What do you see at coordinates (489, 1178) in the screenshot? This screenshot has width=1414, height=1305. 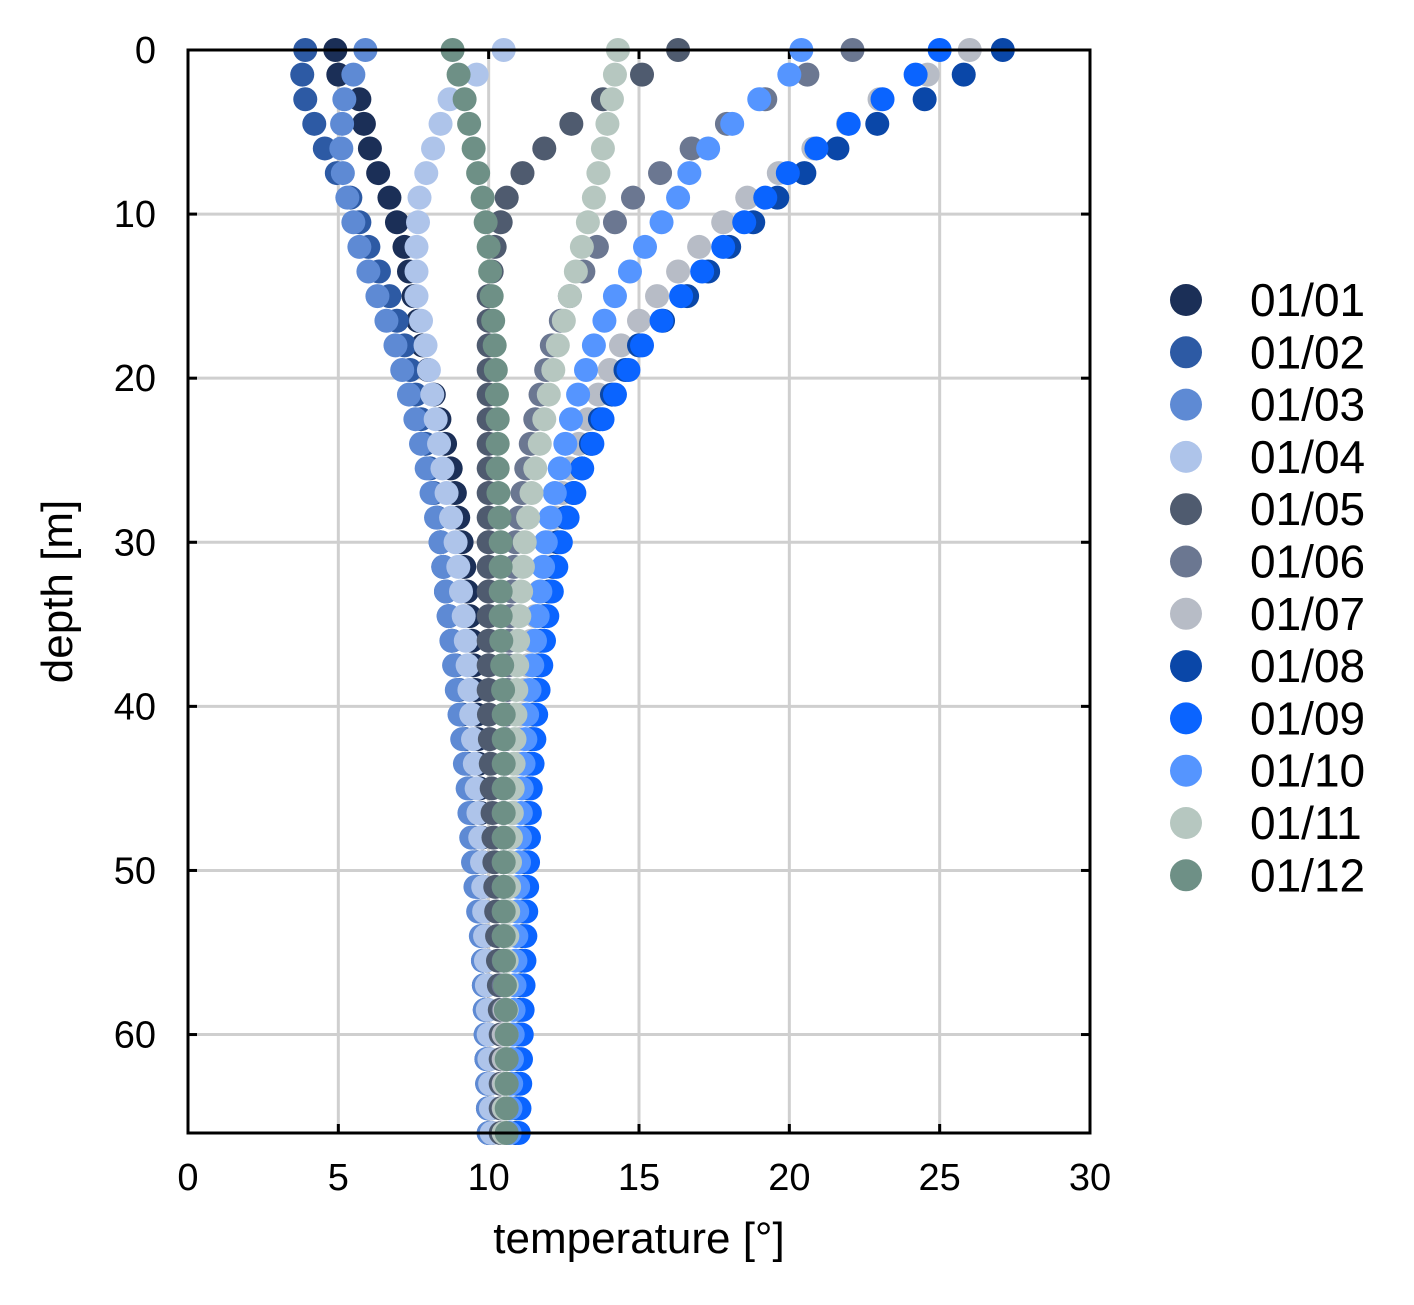 I see `x-tick-label: 10` at bounding box center [489, 1178].